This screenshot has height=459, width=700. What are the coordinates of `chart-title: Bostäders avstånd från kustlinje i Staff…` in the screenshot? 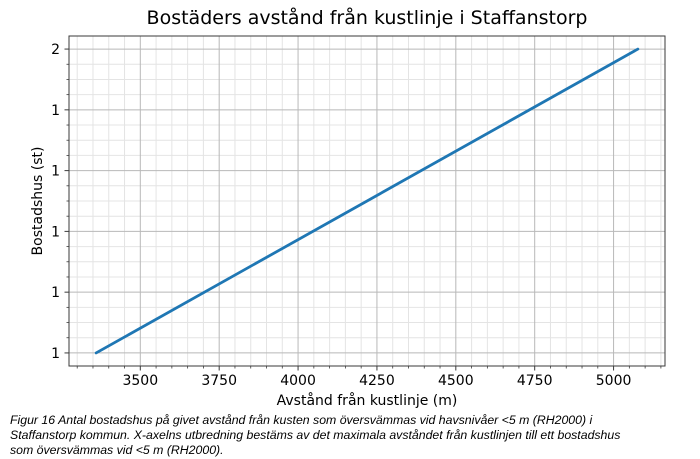 It's located at (367, 18).